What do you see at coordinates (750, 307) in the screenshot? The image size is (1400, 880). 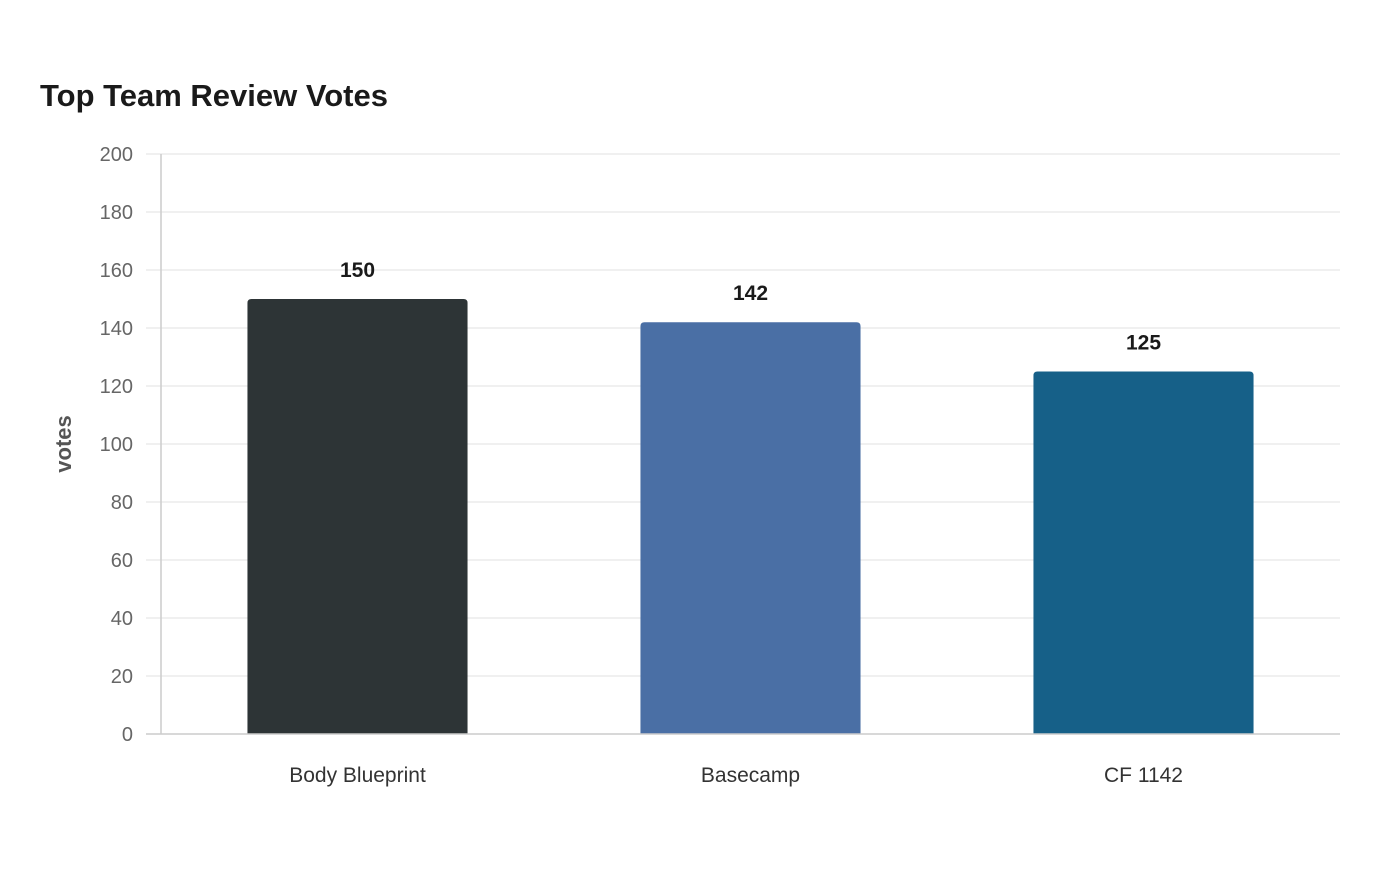 I see `data-labels: 150 142 125` at bounding box center [750, 307].